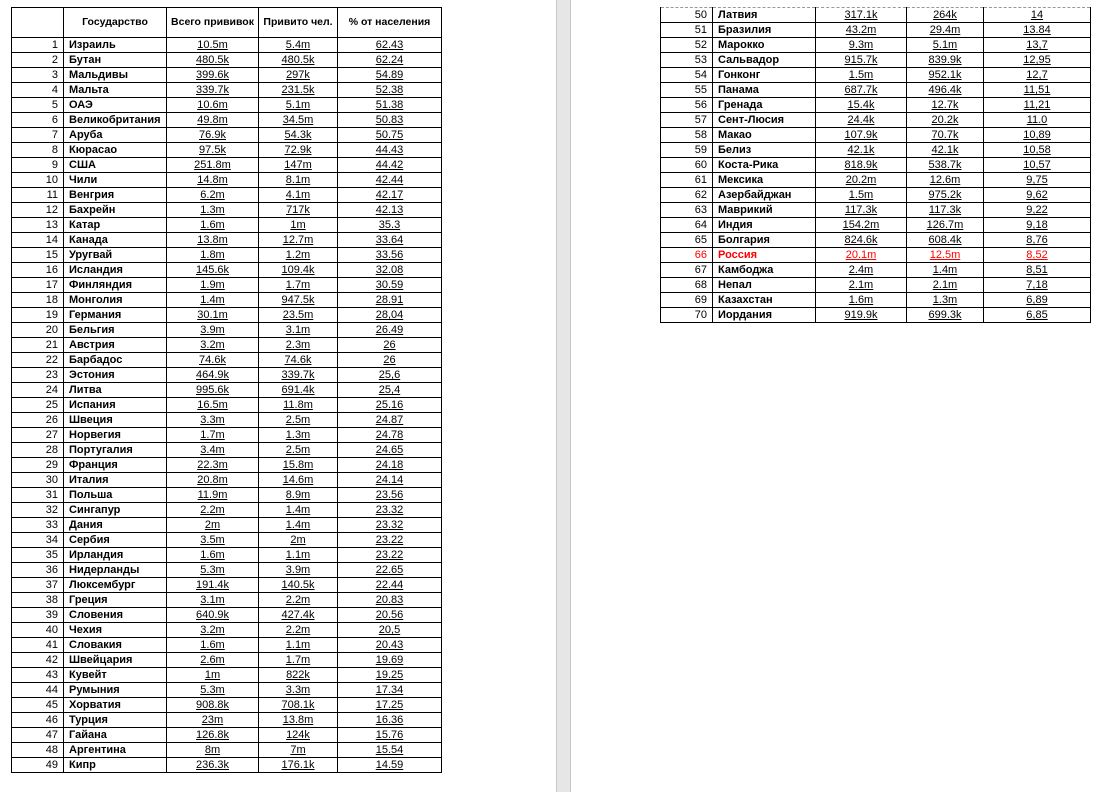 This screenshot has height=792, width=1101. What do you see at coordinates (389, 195) in the screenshot?
I see `percent-population: 42.17` at bounding box center [389, 195].